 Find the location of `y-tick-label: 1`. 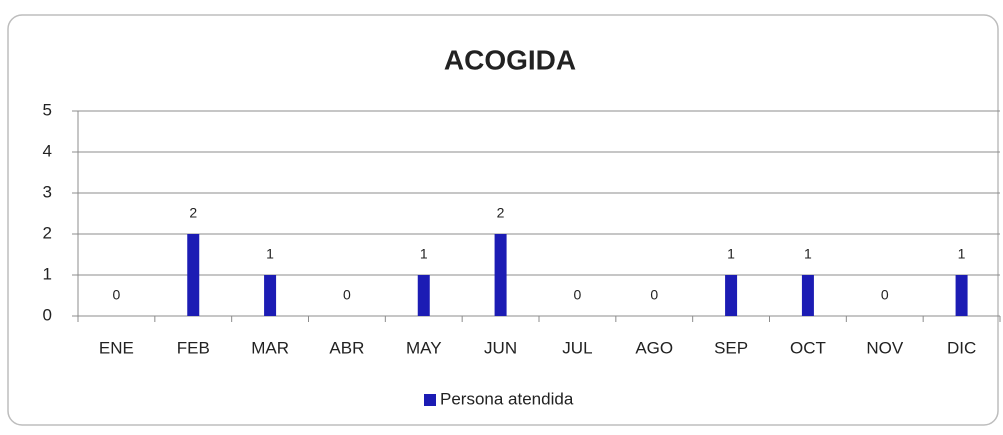

y-tick-label: 1 is located at coordinates (47, 273).